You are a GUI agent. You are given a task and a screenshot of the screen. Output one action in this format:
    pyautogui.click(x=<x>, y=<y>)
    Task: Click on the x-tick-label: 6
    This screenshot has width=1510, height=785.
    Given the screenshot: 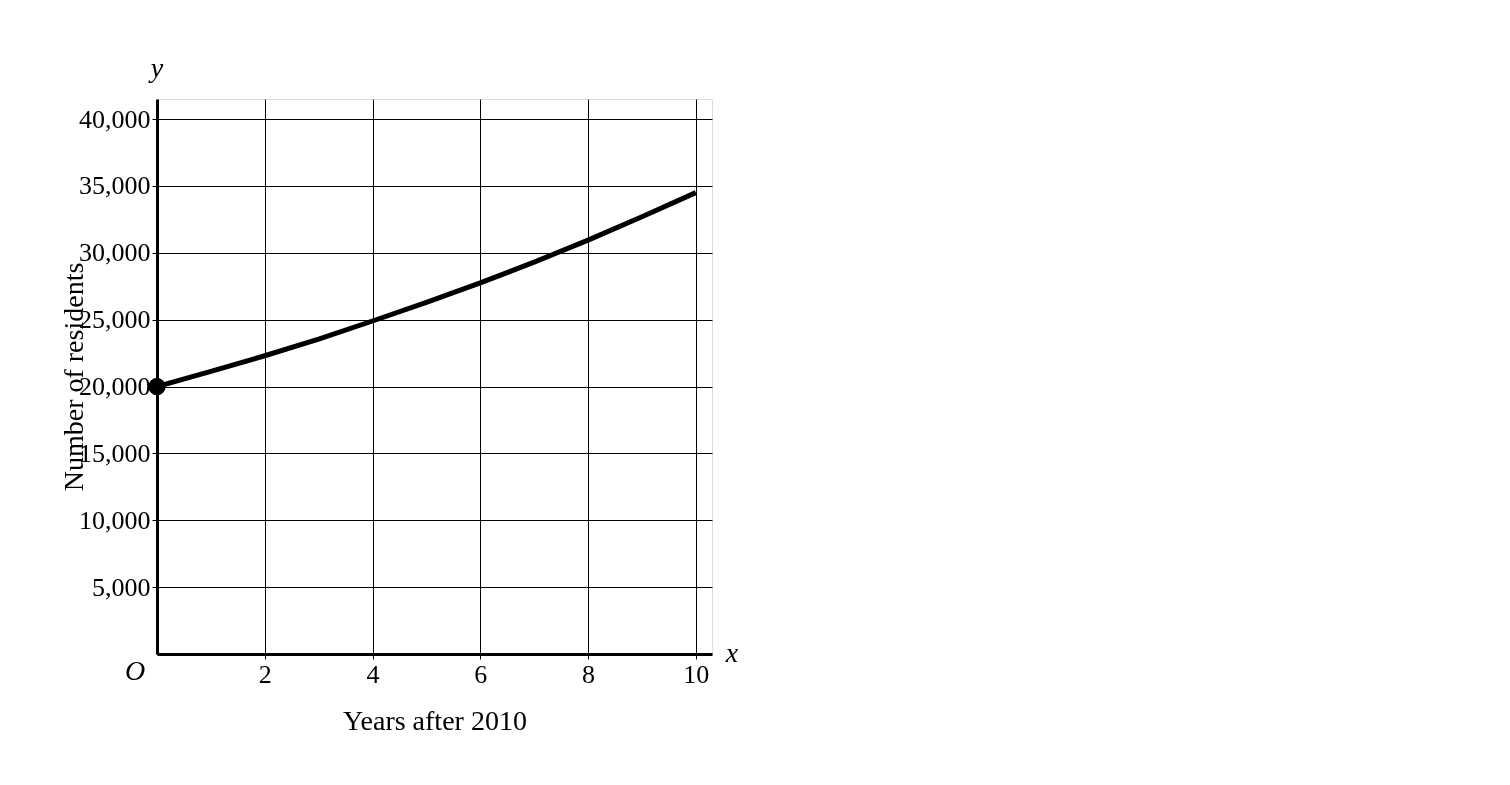 What is the action you would take?
    pyautogui.click(x=481, y=674)
    